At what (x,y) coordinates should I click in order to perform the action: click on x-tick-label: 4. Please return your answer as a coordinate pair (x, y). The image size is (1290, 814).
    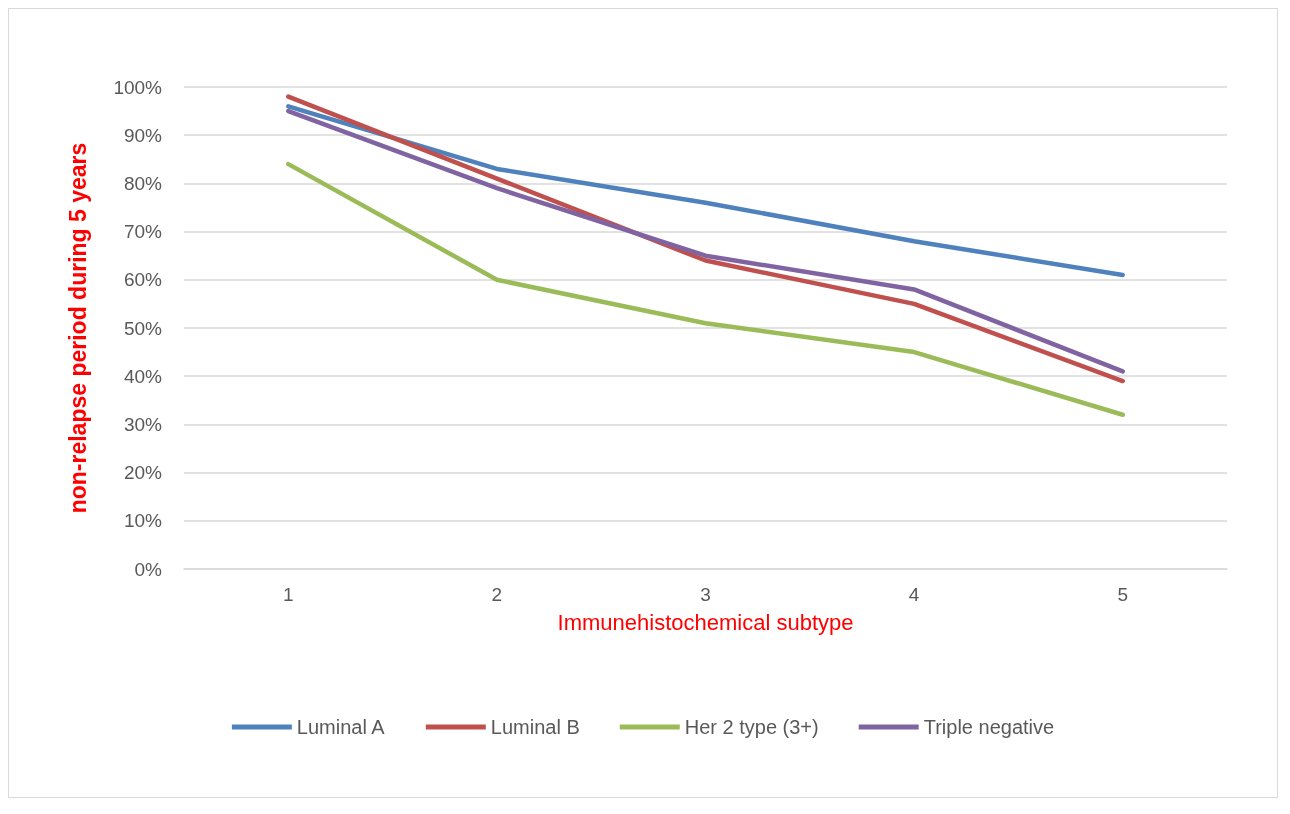
    Looking at the image, I should click on (914, 594).